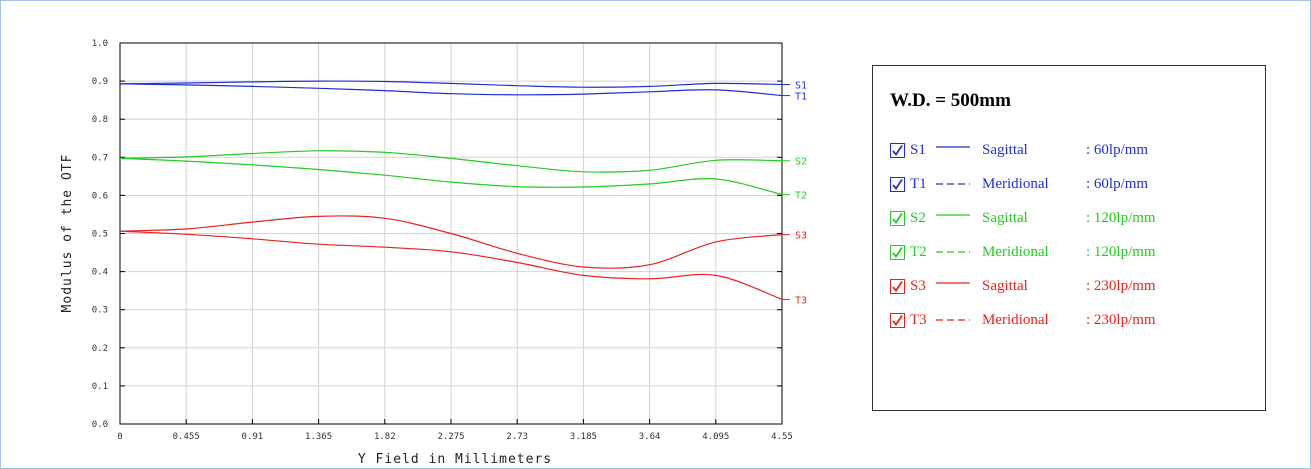 The width and height of the screenshot is (1311, 469). Describe the element at coordinates (451, 84) in the screenshot. I see `series-line-s1` at that location.